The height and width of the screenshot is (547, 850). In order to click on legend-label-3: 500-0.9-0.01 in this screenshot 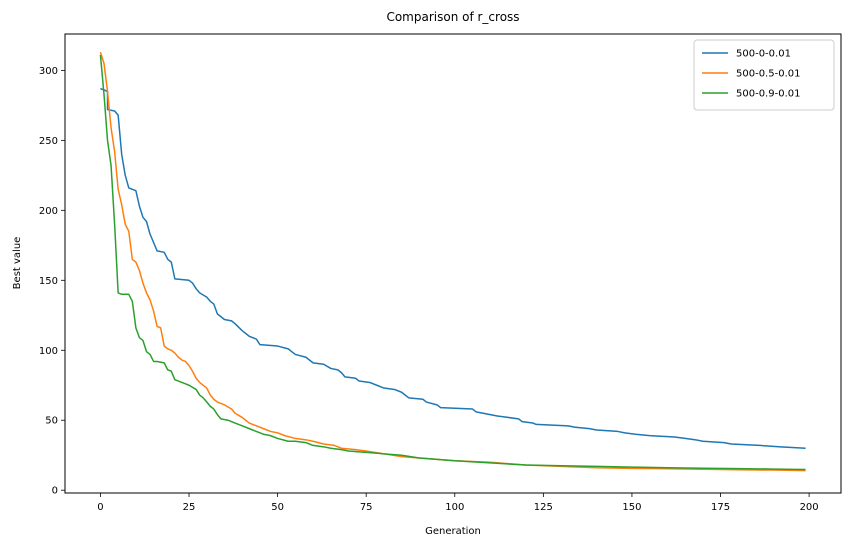, I will do `click(768, 94)`.